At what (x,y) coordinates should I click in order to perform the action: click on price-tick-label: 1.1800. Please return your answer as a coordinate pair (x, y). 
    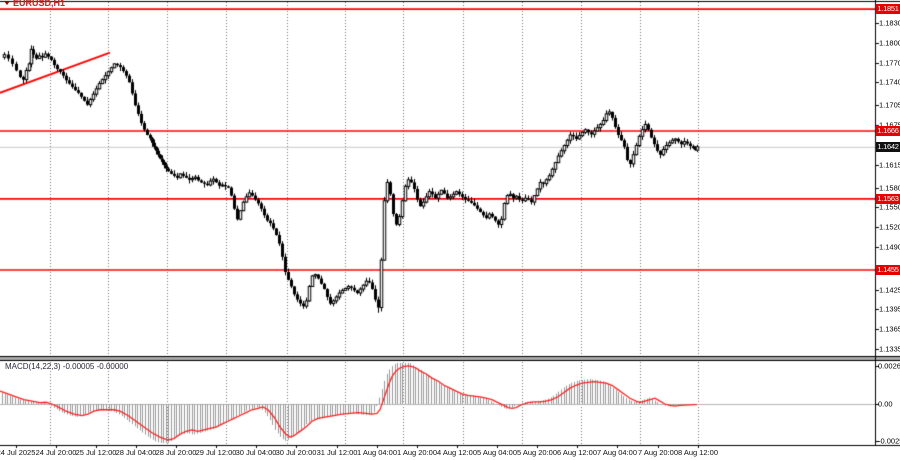
    Looking at the image, I should click on (889, 43).